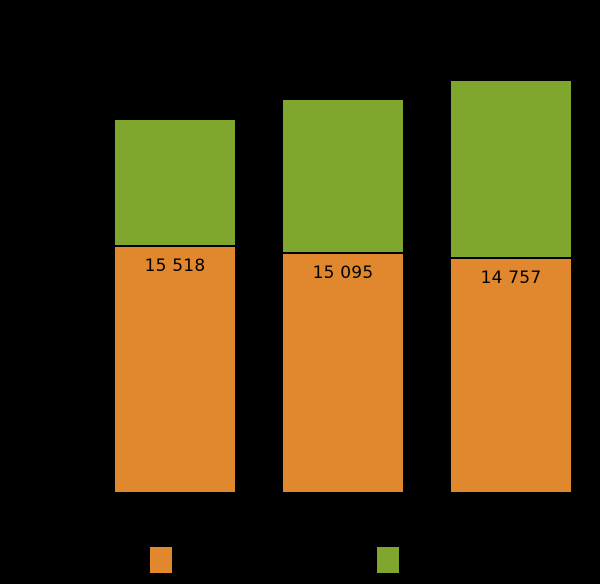 Image resolution: width=600 pixels, height=584 pixels. I want to click on stacked-bar: 14 757, so click(511, 286).